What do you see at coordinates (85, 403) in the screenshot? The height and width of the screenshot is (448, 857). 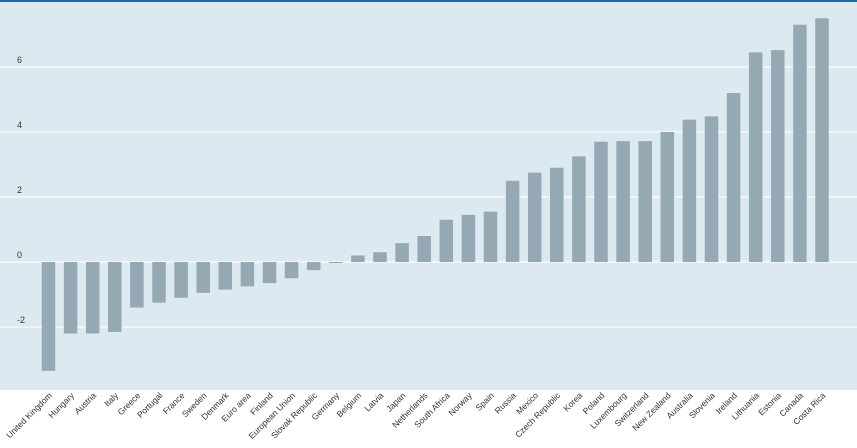 I see `x-category-label: Austria` at bounding box center [85, 403].